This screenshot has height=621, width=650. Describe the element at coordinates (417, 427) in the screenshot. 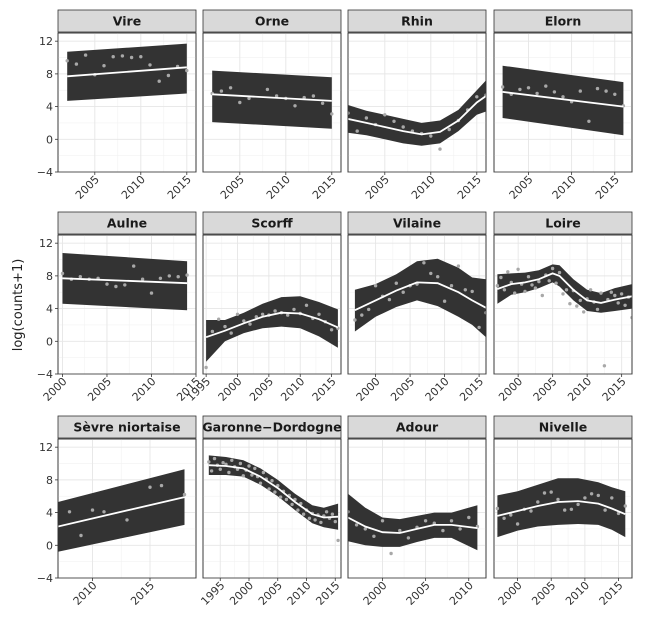

I see `facet-strip-label: Adour` at that location.